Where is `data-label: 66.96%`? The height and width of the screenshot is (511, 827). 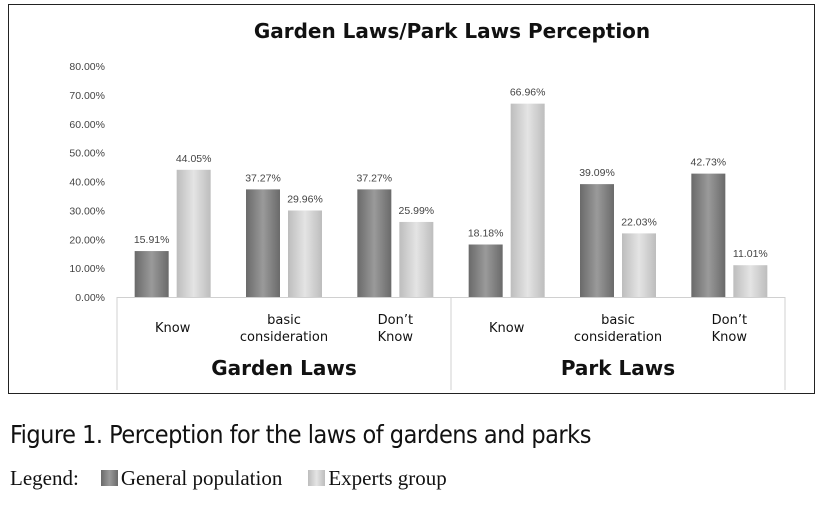 data-label: 66.96% is located at coordinates (528, 93).